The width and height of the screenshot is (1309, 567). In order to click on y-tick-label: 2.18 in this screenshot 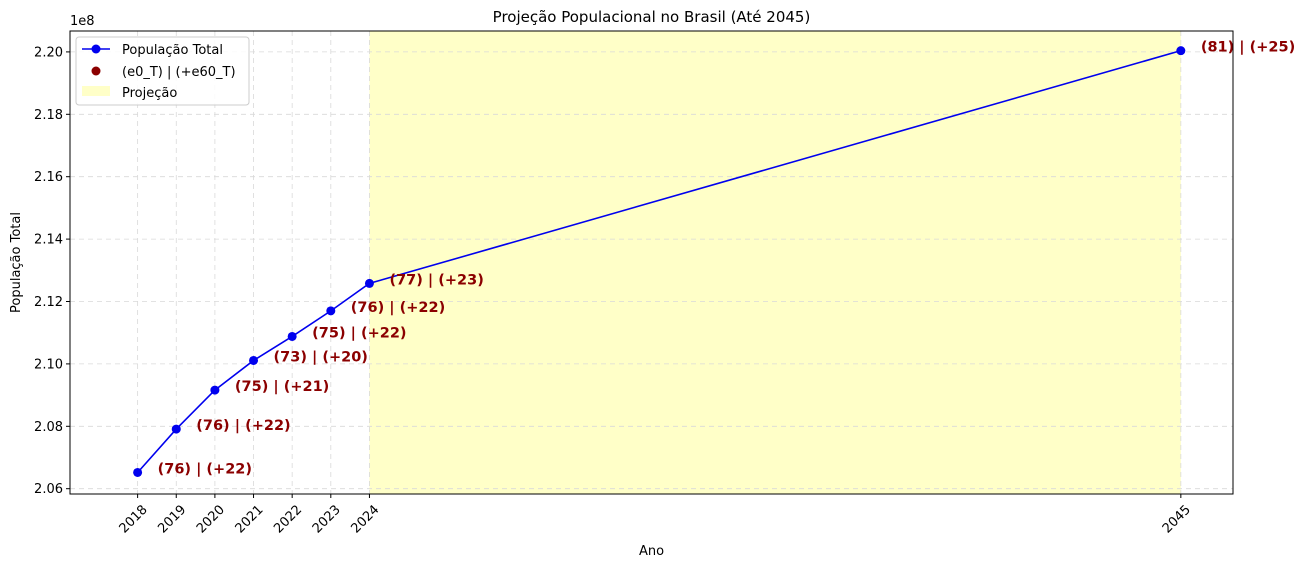, I will do `click(48, 115)`.